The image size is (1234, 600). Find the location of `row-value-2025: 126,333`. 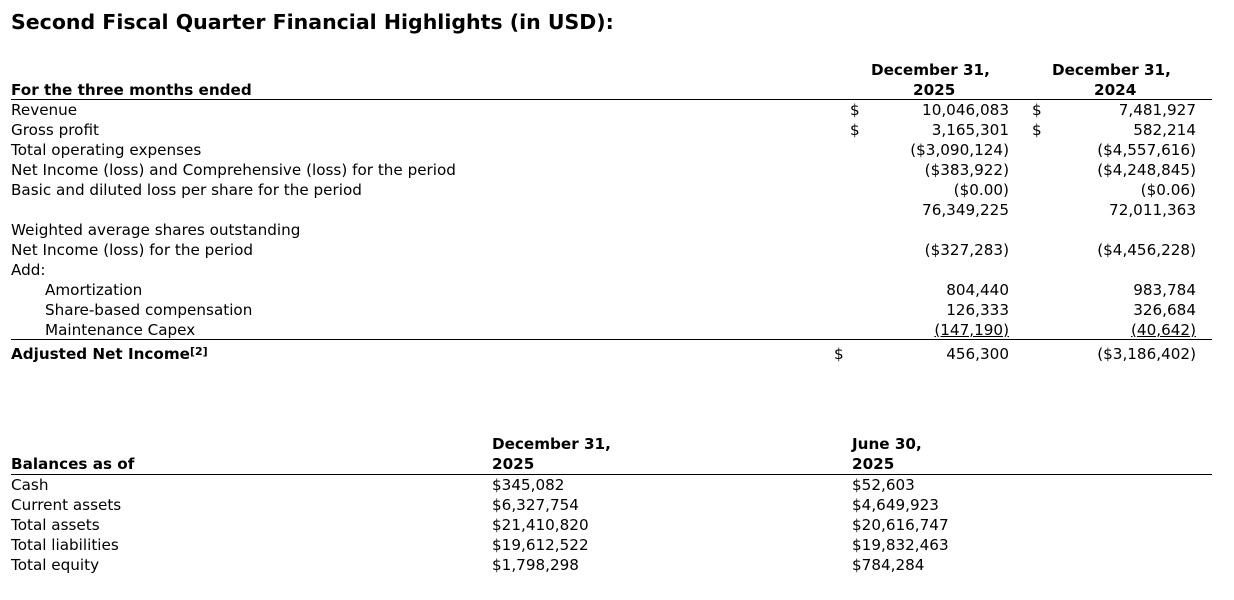

row-value-2025: 126,333 is located at coordinates (977, 310).